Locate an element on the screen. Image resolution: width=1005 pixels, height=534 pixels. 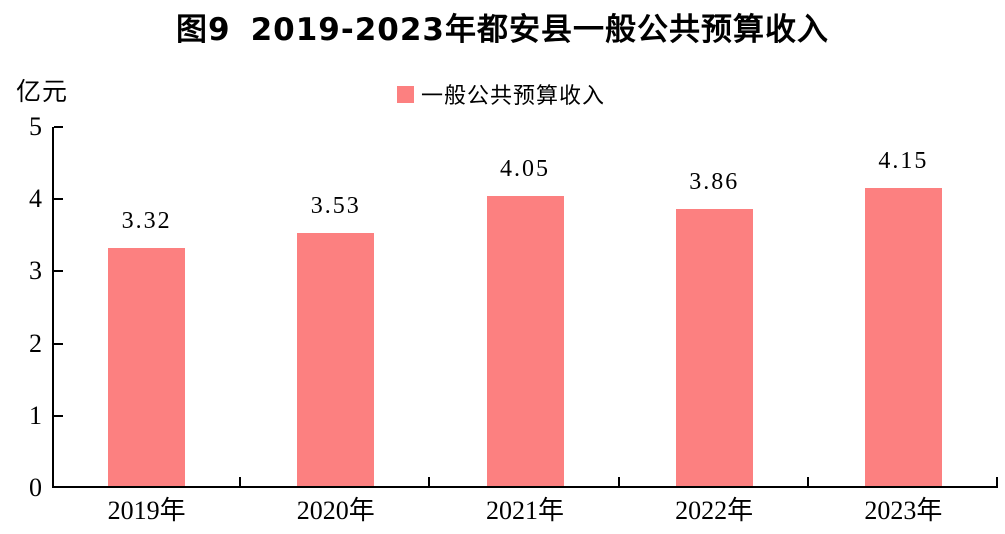
y-tick-label: 2 is located at coordinates (35, 343).